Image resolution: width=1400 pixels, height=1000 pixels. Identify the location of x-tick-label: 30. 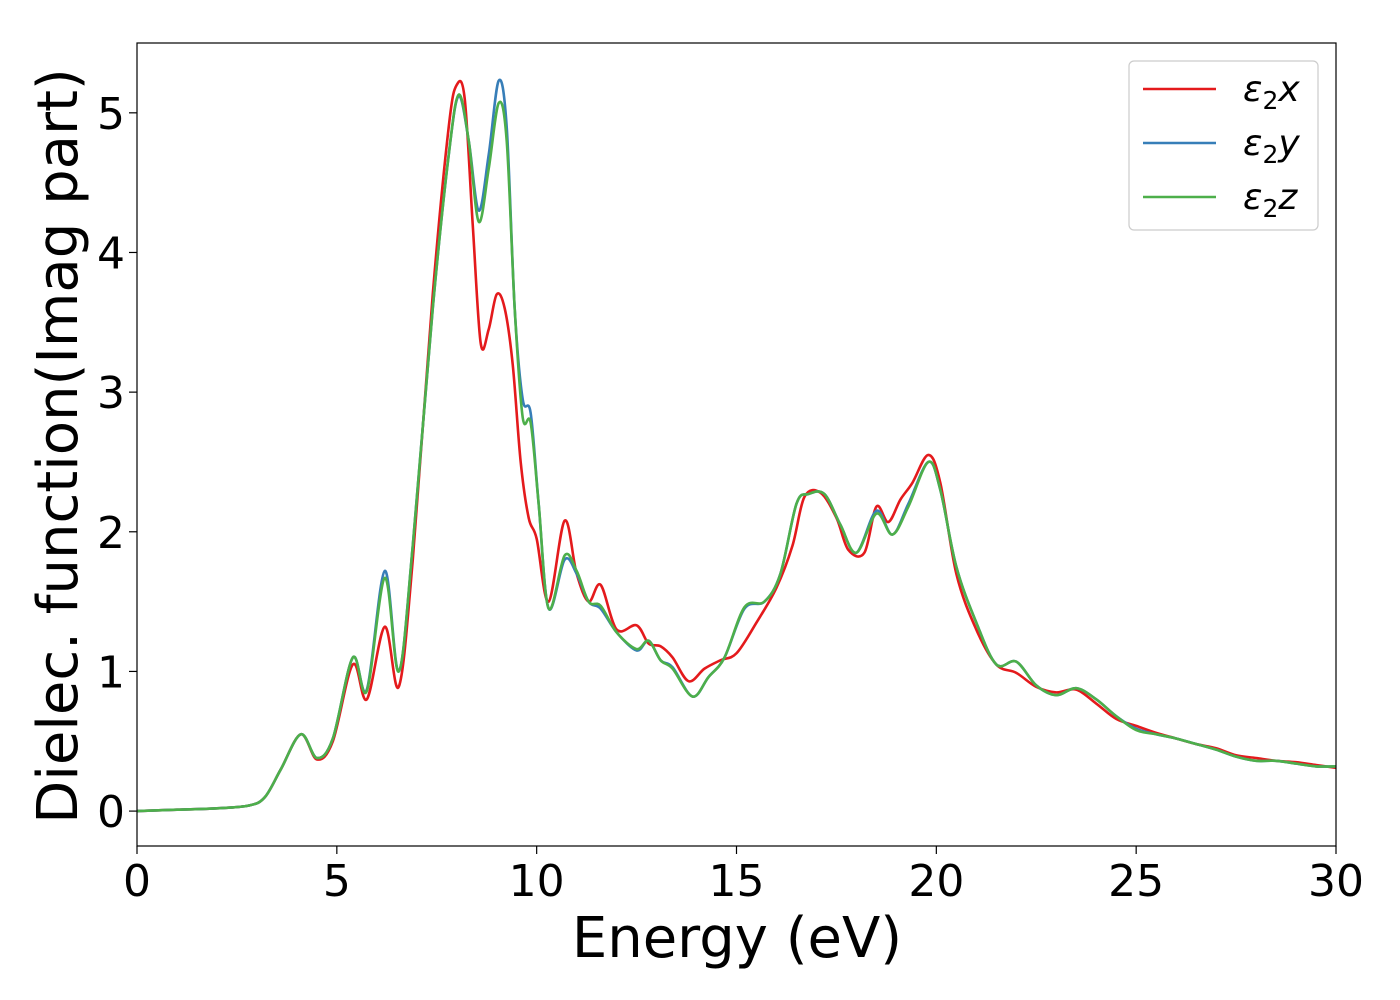
(1336, 881).